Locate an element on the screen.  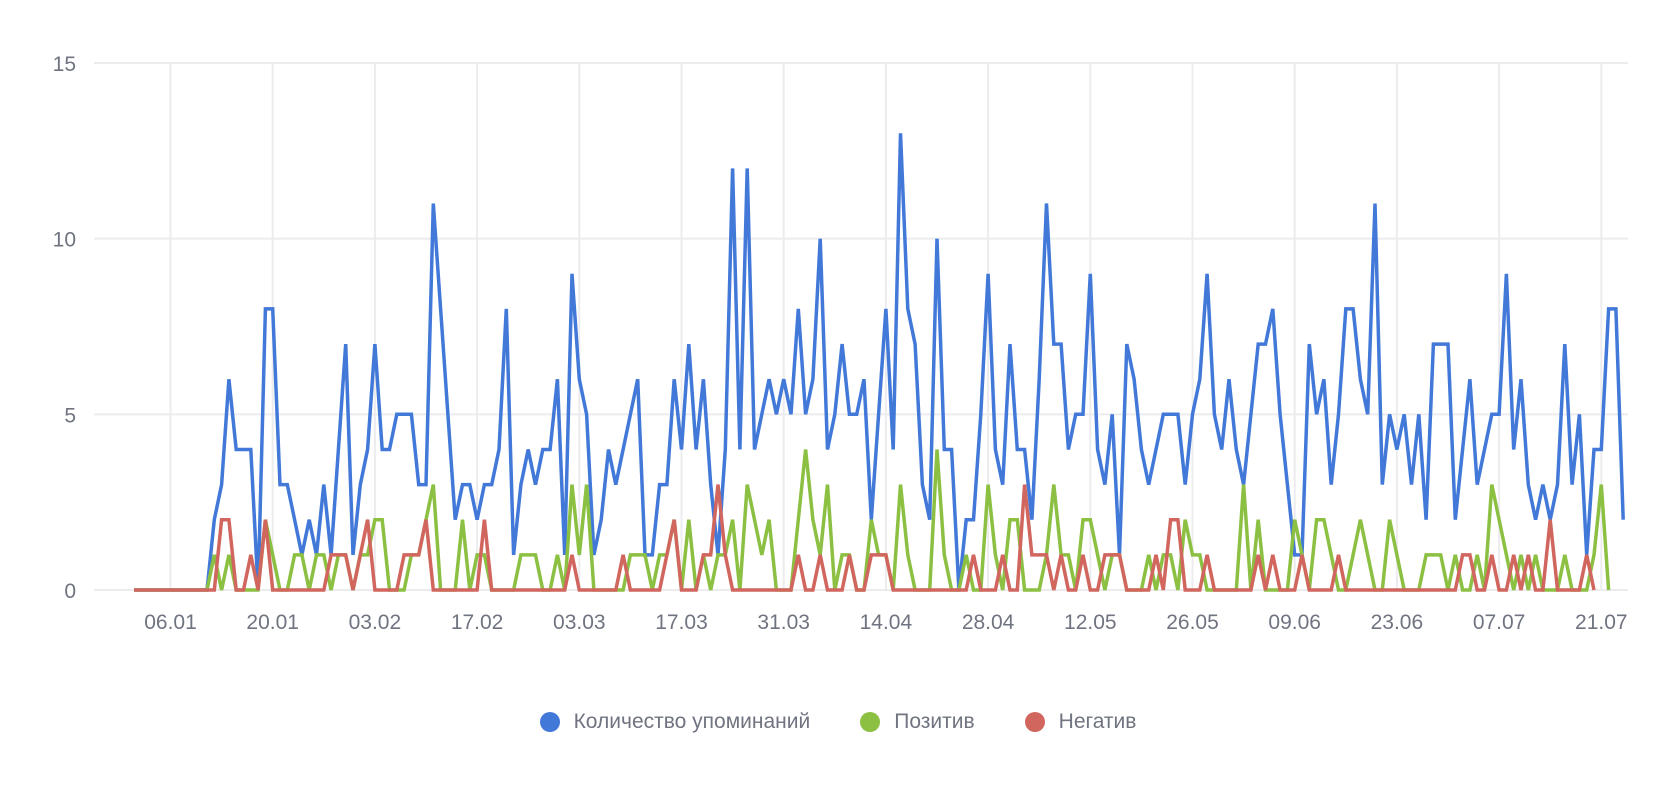
x-tick-label: 21.07 is located at coordinates (1601, 622).